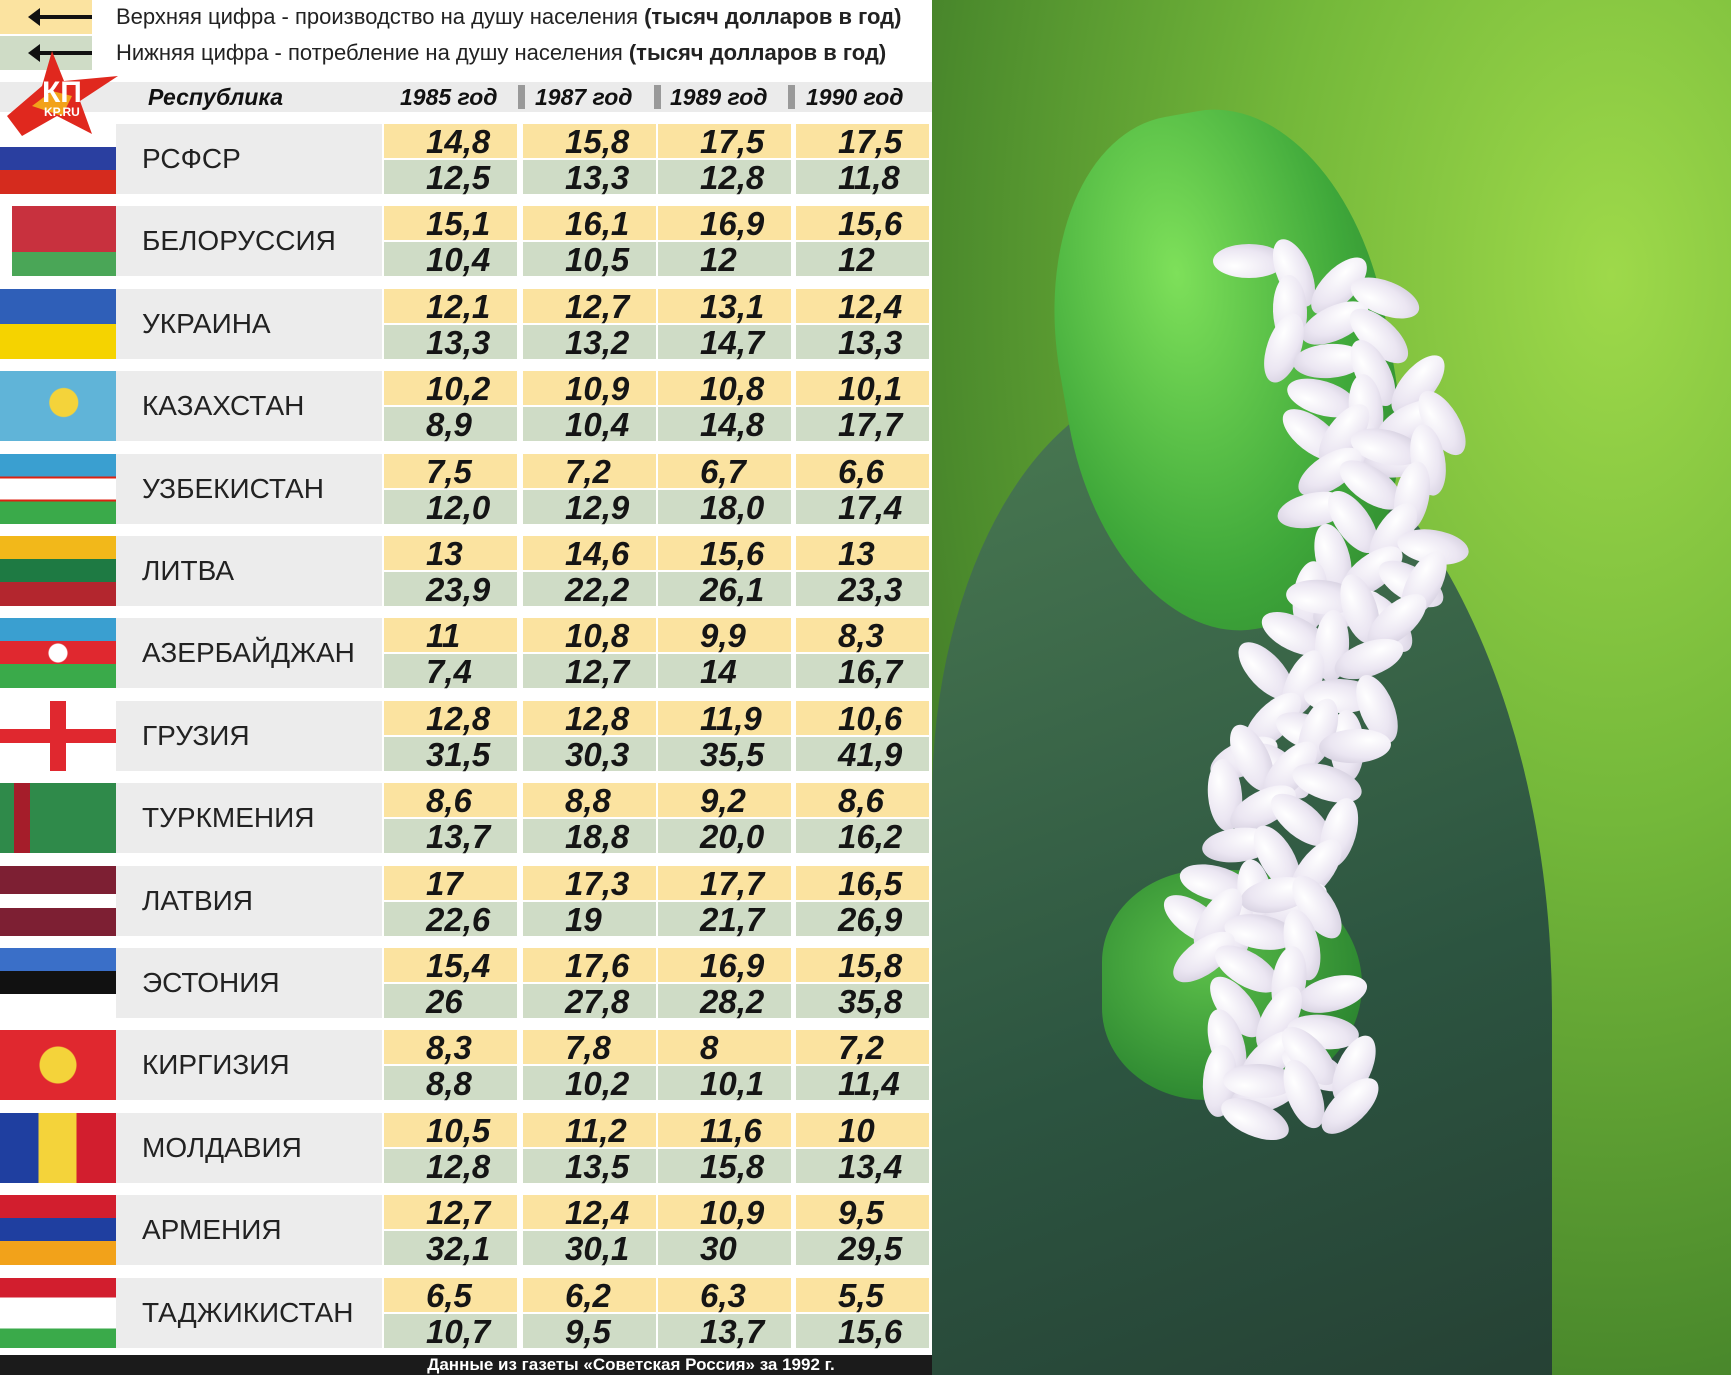  Describe the element at coordinates (450, 1083) in the screenshot. I see `consumption-value: 8,8` at that location.